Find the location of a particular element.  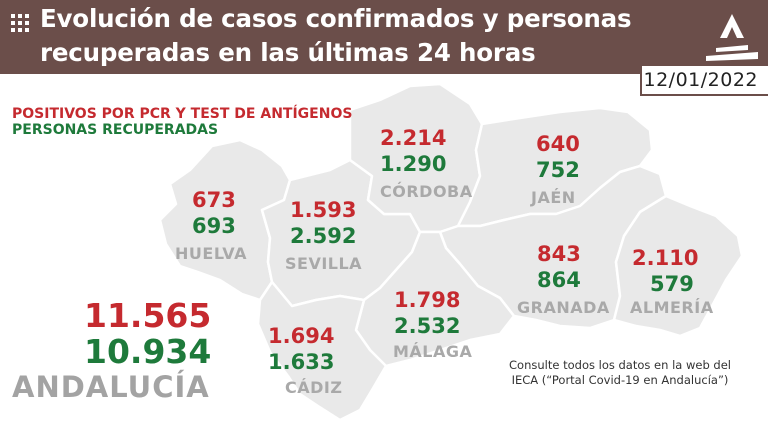

malaga-positives: 1.798 is located at coordinates (427, 300).